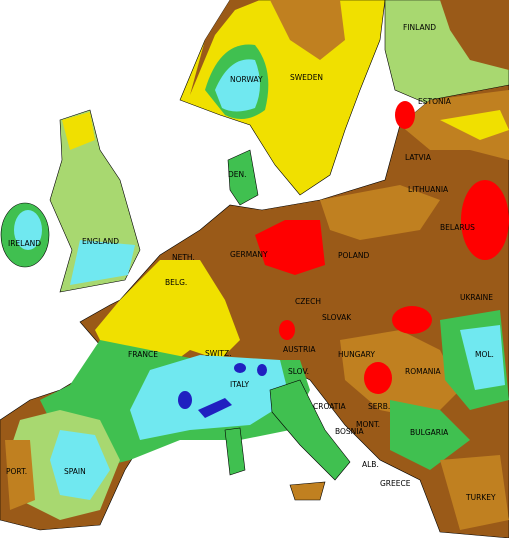 The width and height of the screenshot is (509, 538). What do you see at coordinates (143, 354) in the screenshot?
I see `country-label: FRANCE` at bounding box center [143, 354].